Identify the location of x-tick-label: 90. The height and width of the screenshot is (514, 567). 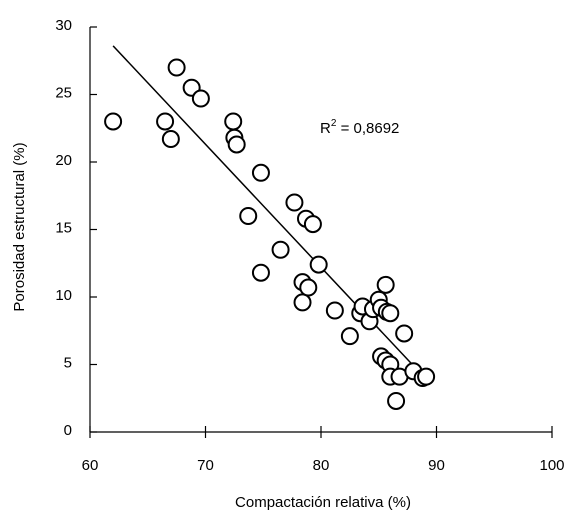
(436, 465).